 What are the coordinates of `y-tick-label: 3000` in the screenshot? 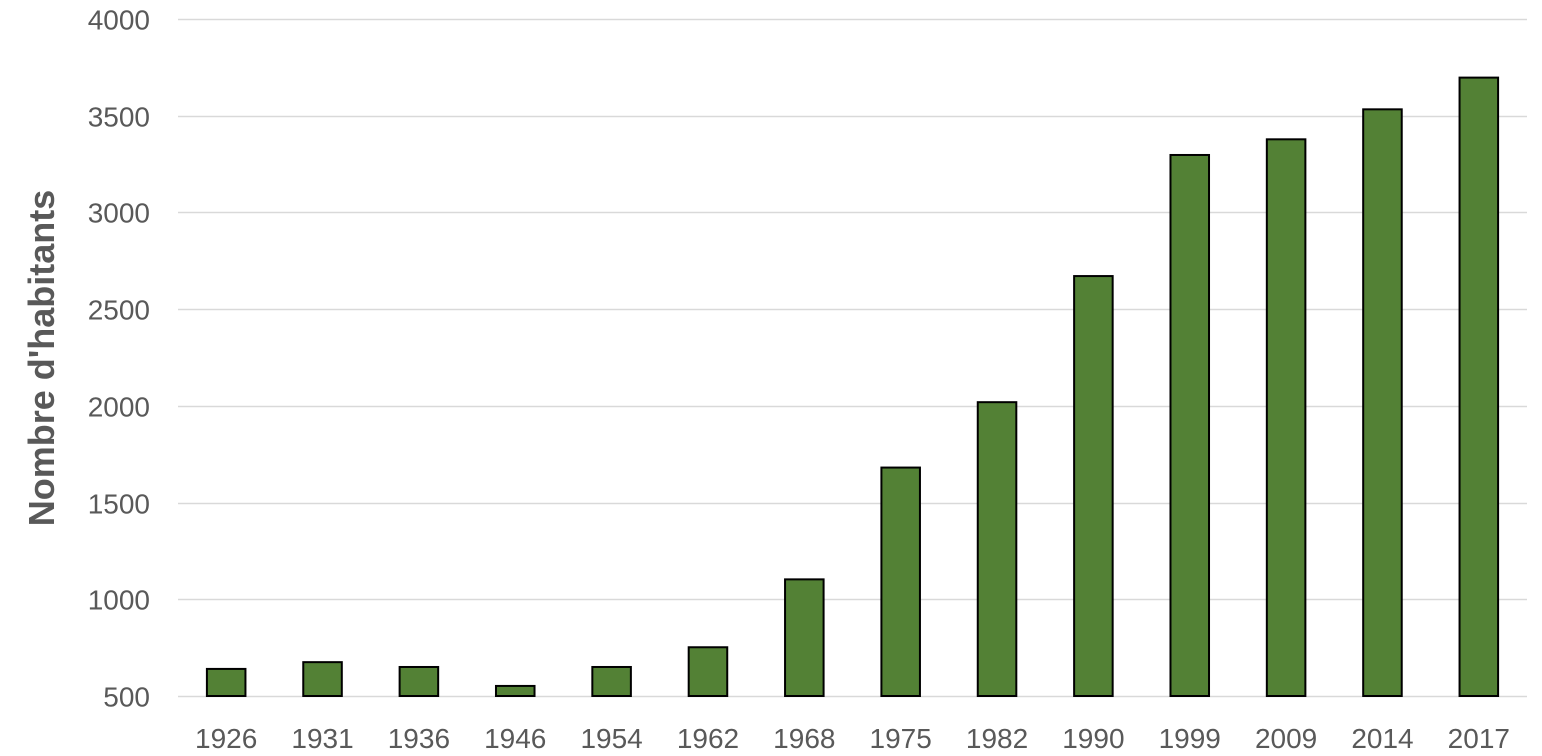 It's located at (119, 213).